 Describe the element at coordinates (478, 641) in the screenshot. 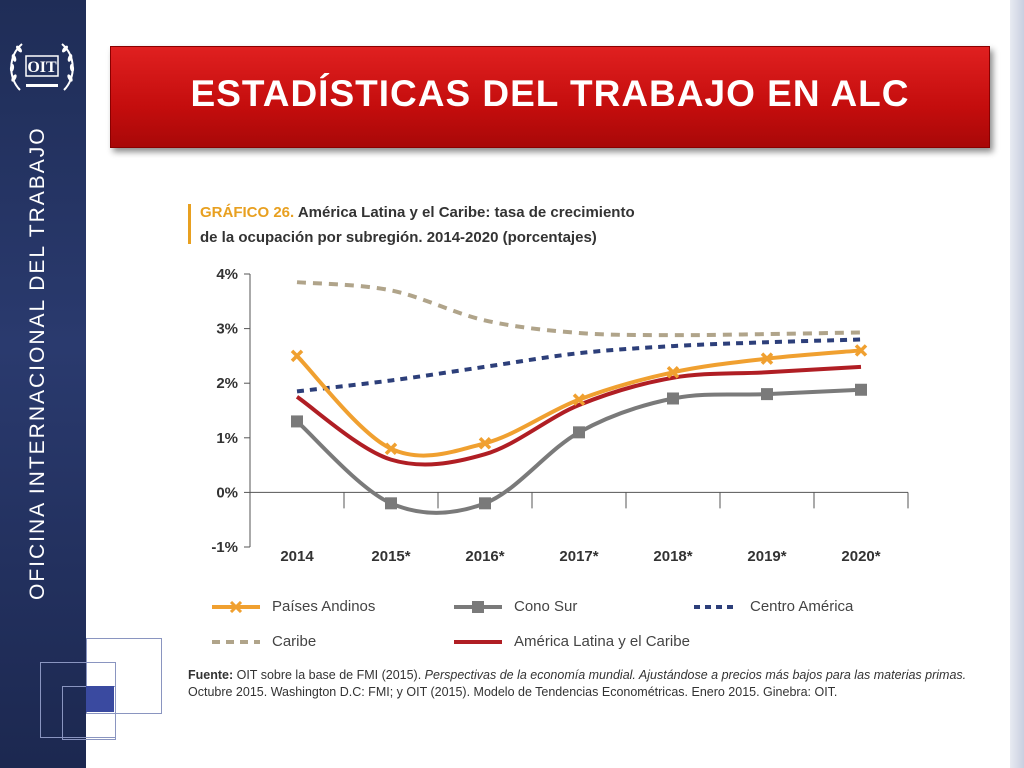

I see `legend-swatch-alc` at that location.